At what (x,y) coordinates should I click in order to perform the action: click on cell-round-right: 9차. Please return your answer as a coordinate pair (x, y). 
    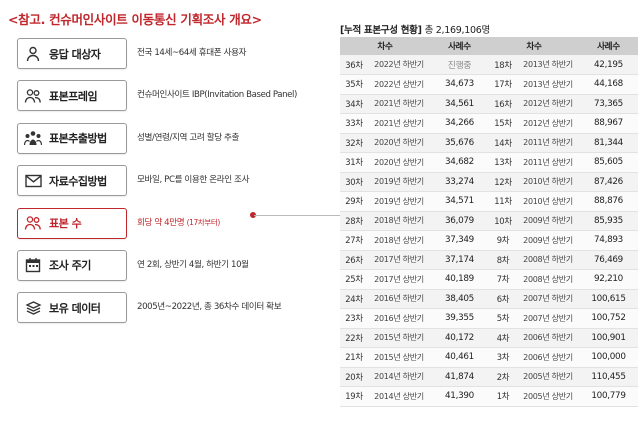
    Looking at the image, I should click on (503, 240).